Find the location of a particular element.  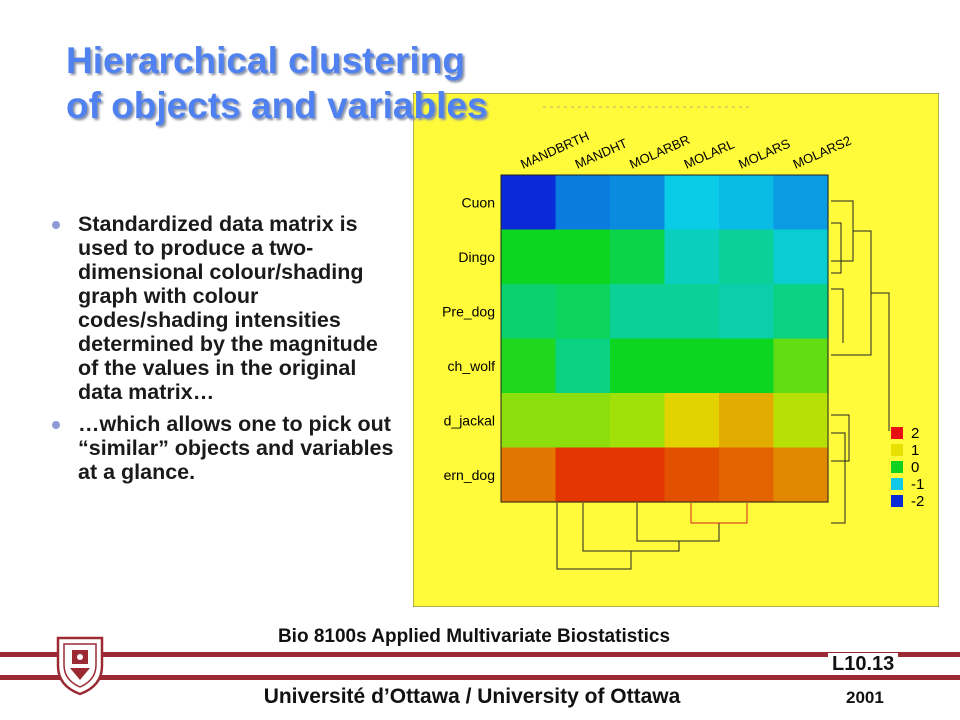

row-label: ern_dog is located at coordinates (469, 475).